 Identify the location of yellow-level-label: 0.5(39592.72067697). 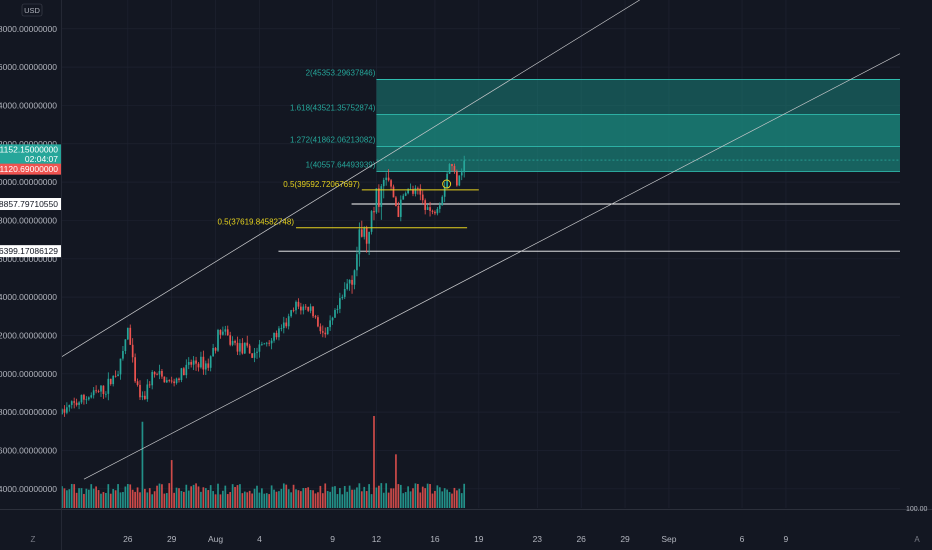
(321, 184).